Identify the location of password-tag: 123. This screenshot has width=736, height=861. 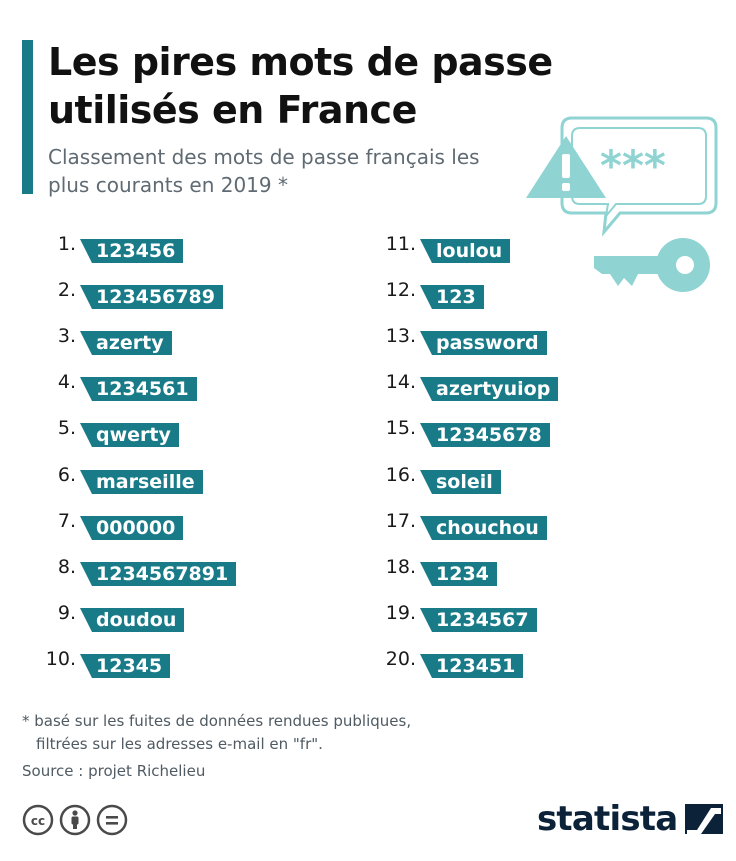
(452, 294).